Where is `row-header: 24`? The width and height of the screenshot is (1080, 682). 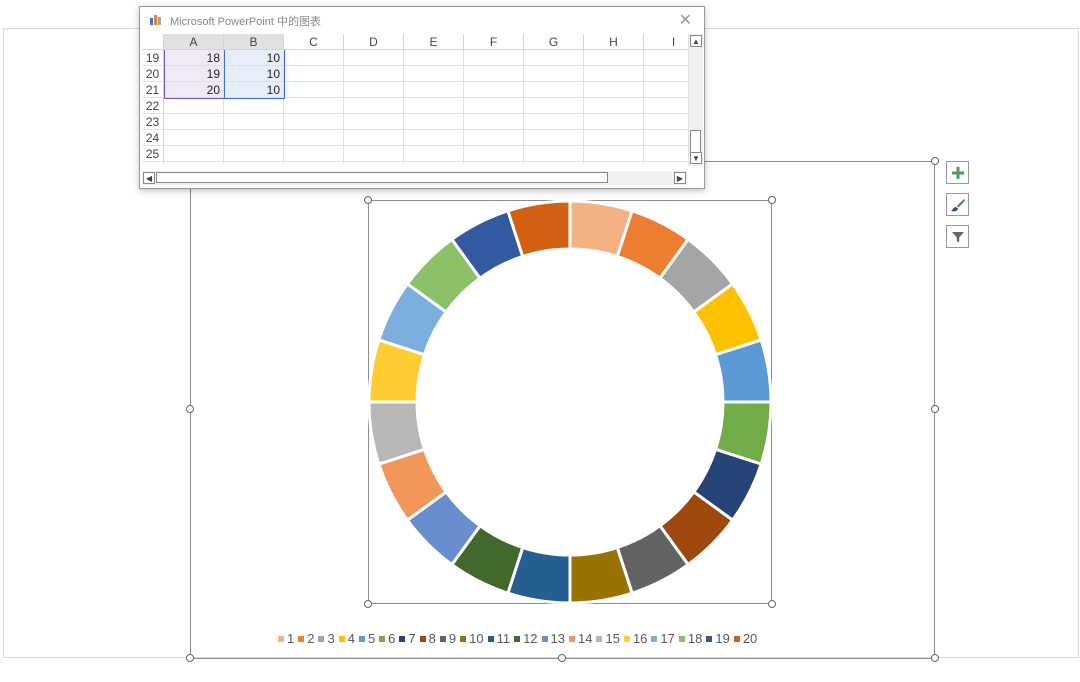 row-header: 24 is located at coordinates (153, 138).